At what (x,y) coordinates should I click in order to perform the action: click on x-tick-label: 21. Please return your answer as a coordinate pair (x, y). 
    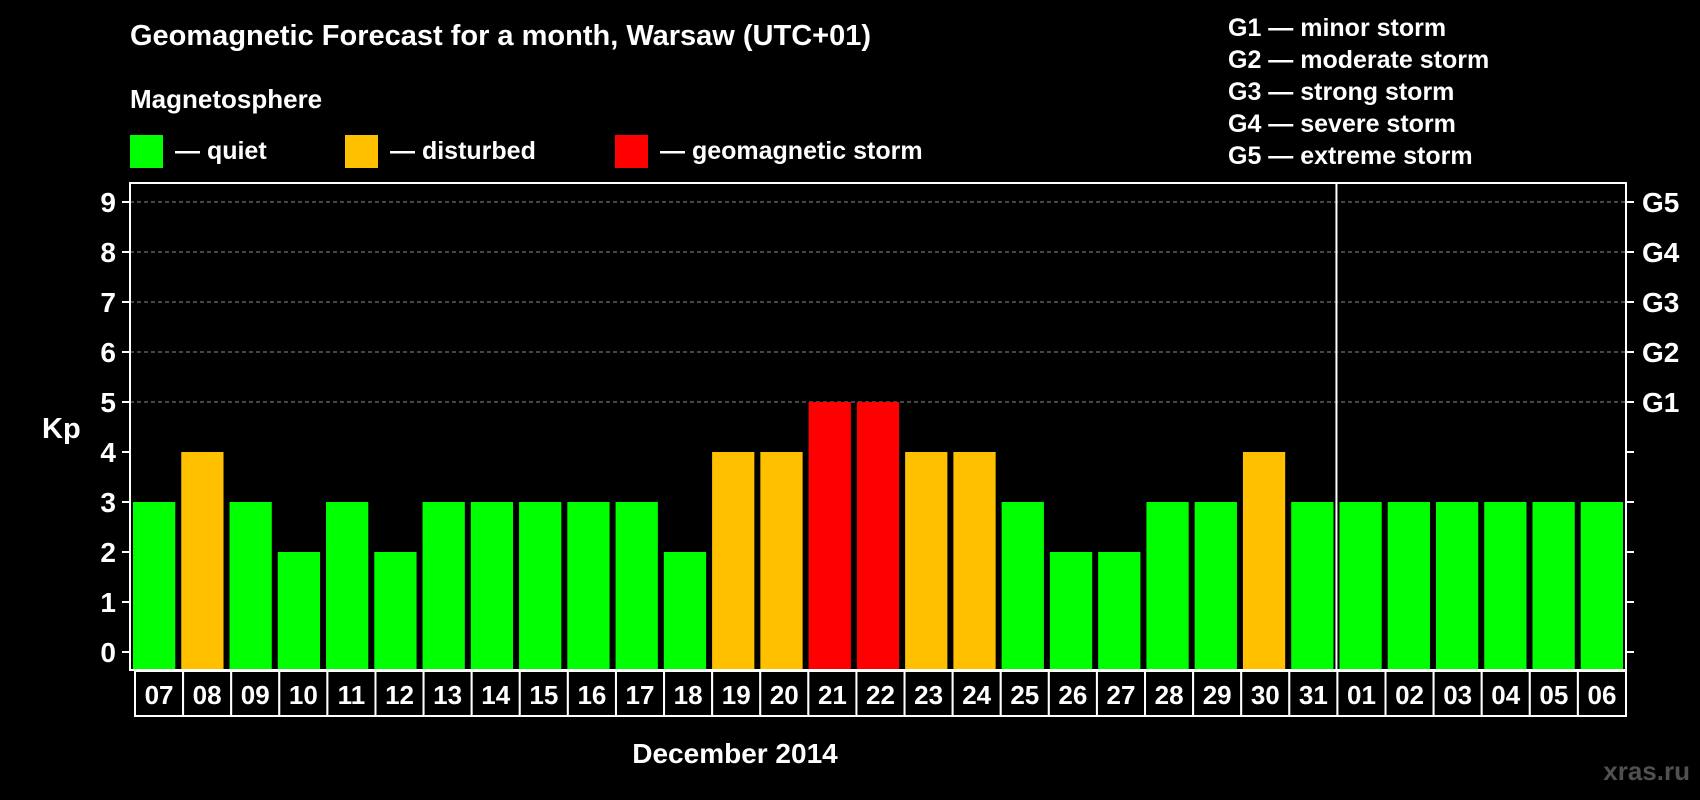
    Looking at the image, I should click on (832, 695).